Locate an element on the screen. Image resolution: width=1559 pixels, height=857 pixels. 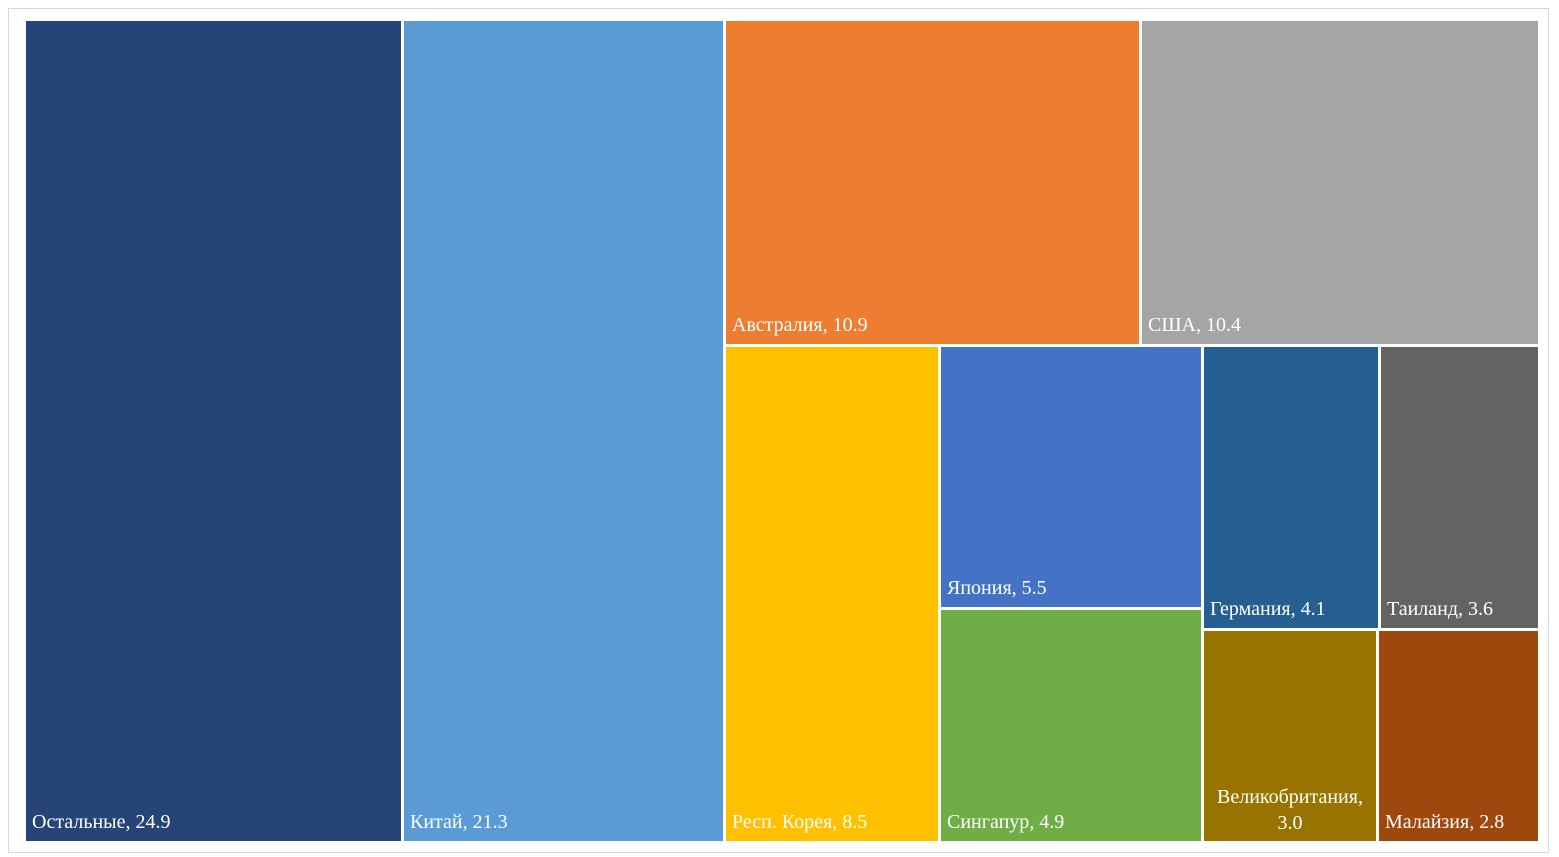
tile-9-label: Таиланд, 3.6 is located at coordinates (1440, 609).